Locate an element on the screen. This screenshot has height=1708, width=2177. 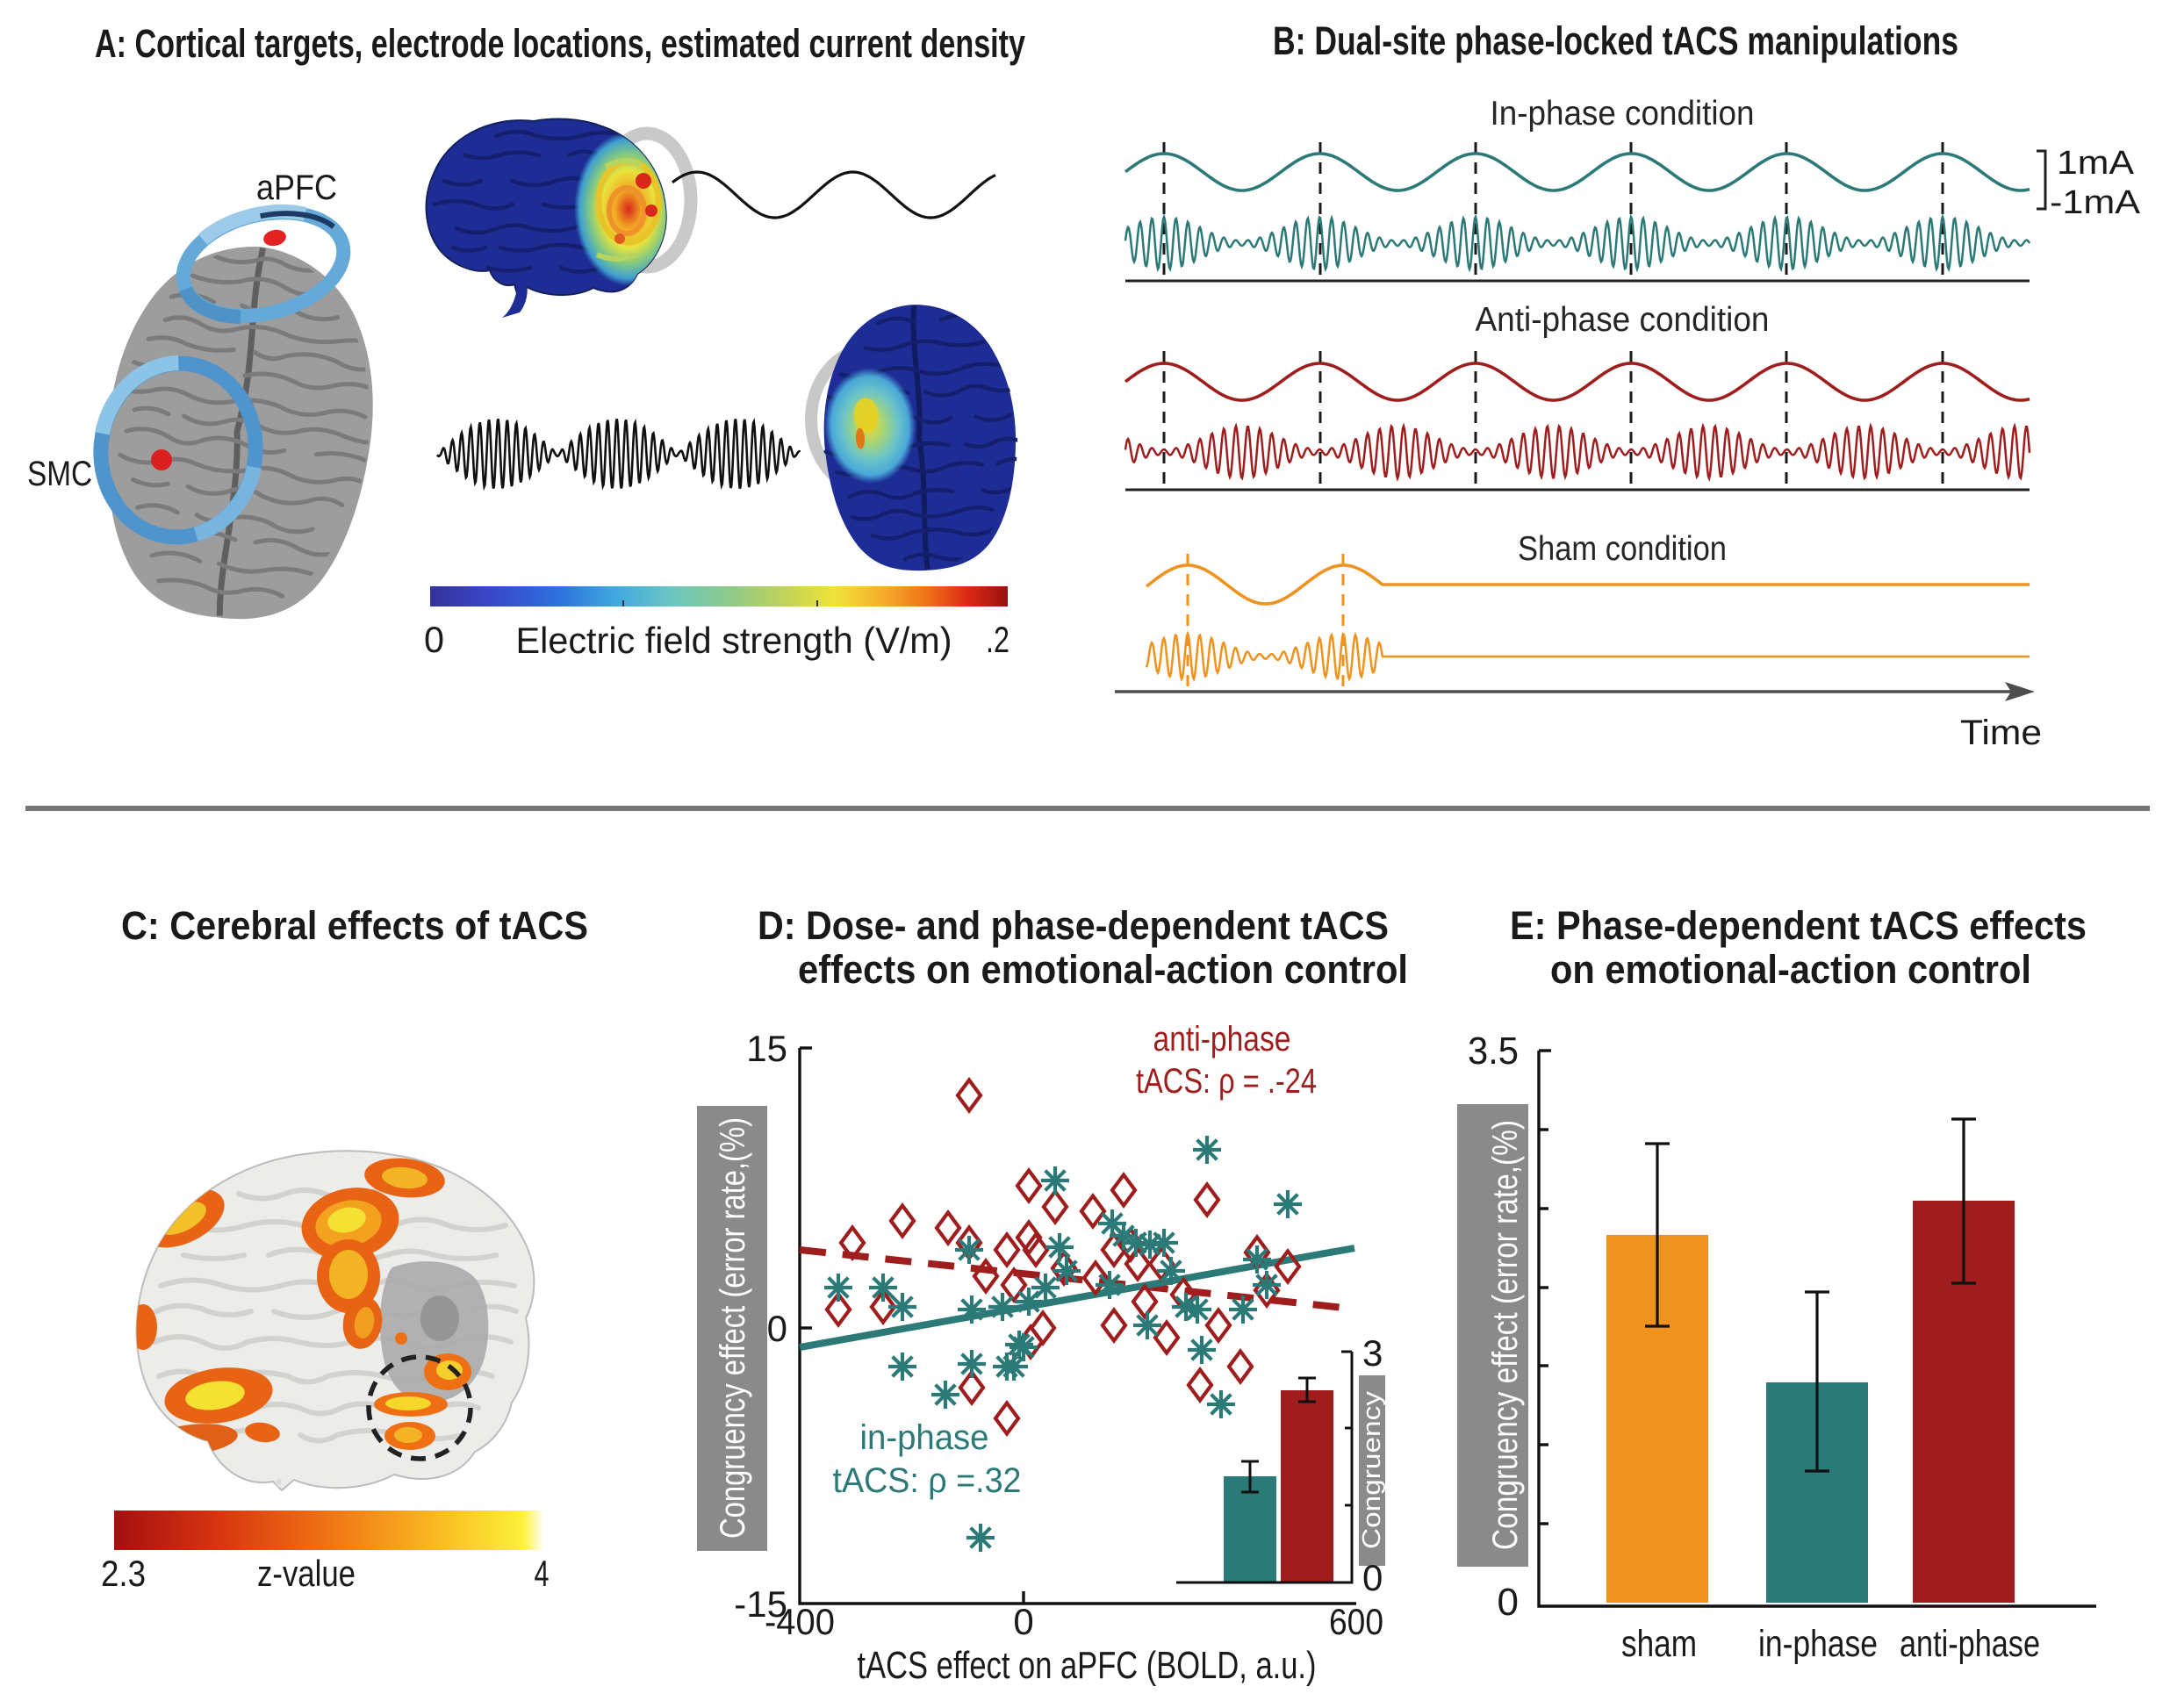
svg-text: Time is located at coordinates (2001, 733).